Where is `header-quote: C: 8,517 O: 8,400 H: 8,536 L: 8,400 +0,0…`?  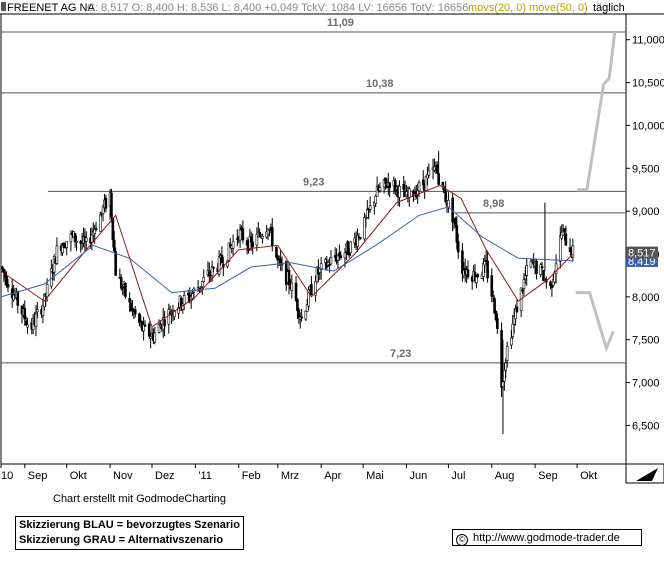
header-quote: C: 8,517 O: 8,400 H: 8,536 L: 8,400 +0,0… is located at coordinates (277, 8).